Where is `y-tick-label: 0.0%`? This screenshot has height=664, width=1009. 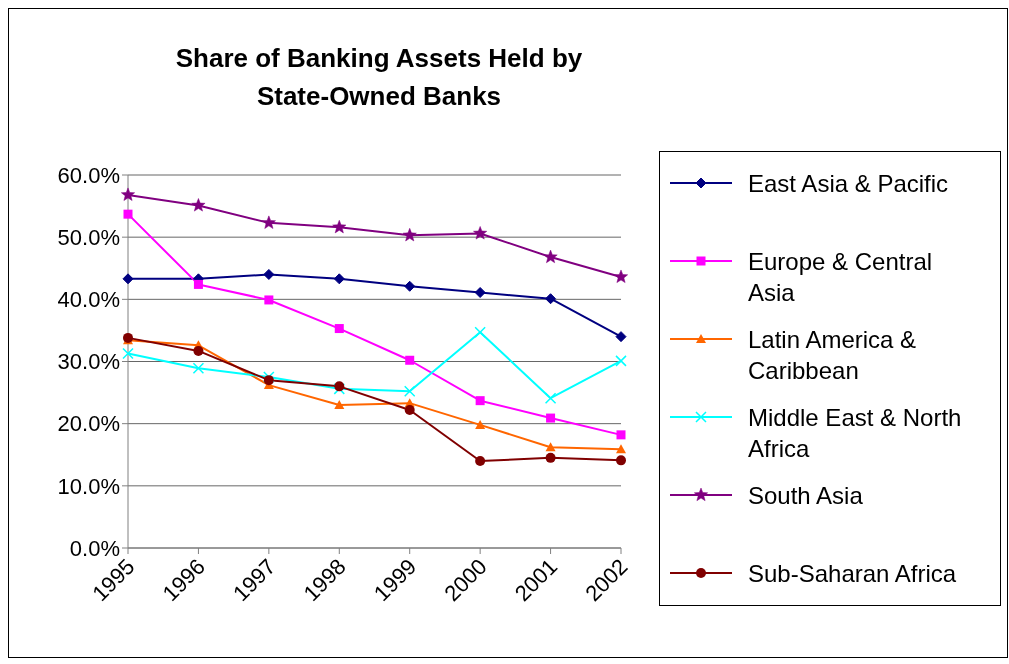 y-tick-label: 0.0% is located at coordinates (94, 548).